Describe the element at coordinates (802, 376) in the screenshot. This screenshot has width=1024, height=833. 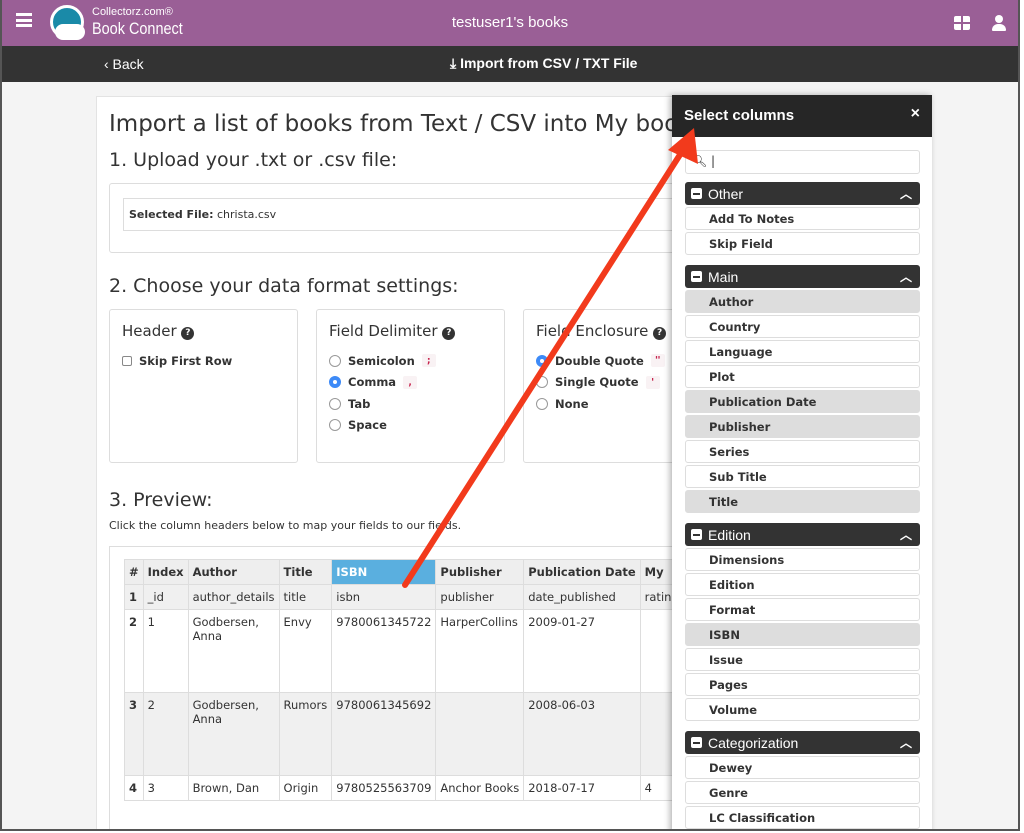
I see `column-option: Plot` at that location.